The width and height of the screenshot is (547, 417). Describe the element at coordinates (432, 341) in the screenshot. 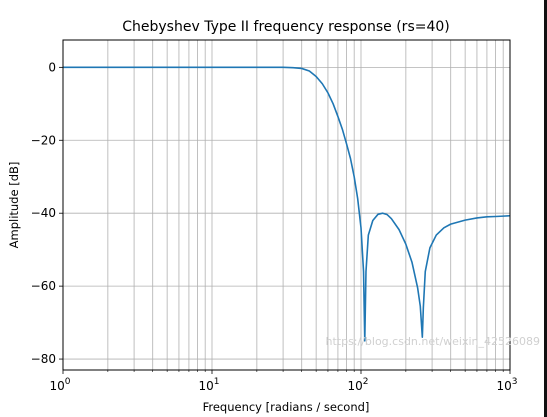

I see `watermark: https://blog.csdn.net/weixin_42526089` at that location.